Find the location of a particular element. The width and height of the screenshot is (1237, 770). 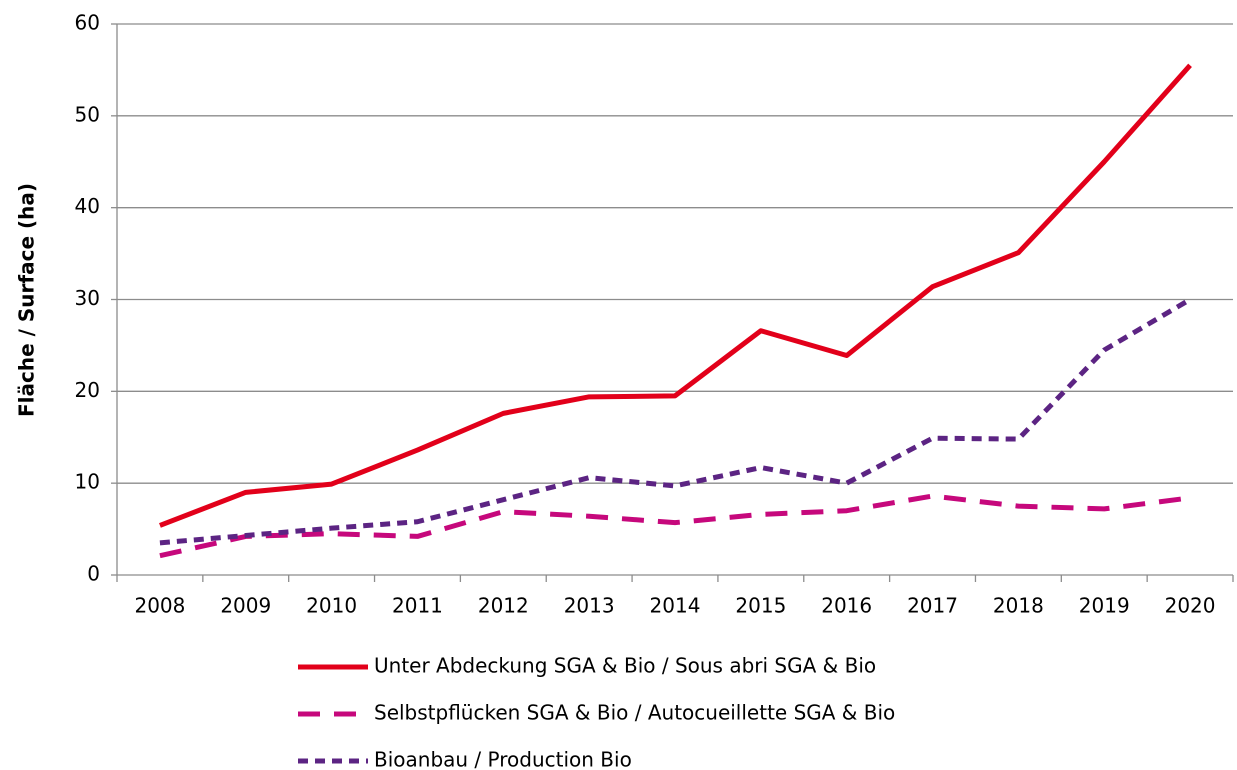

x-tick-label: 2011 is located at coordinates (417, 606).